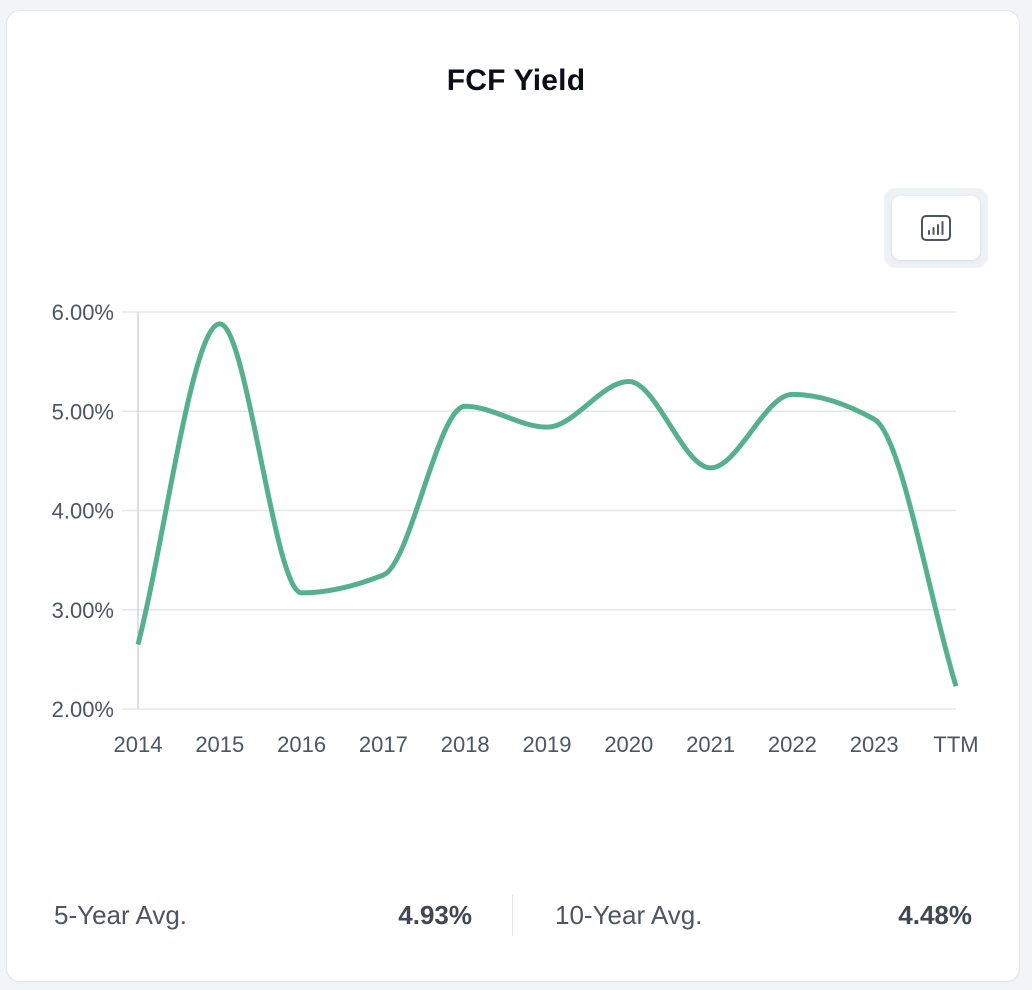  Describe the element at coordinates (516, 914) in the screenshot. I see `average-stats: 5-Year Avg. 4.93% 10-Year Avg. 4.48%` at that location.